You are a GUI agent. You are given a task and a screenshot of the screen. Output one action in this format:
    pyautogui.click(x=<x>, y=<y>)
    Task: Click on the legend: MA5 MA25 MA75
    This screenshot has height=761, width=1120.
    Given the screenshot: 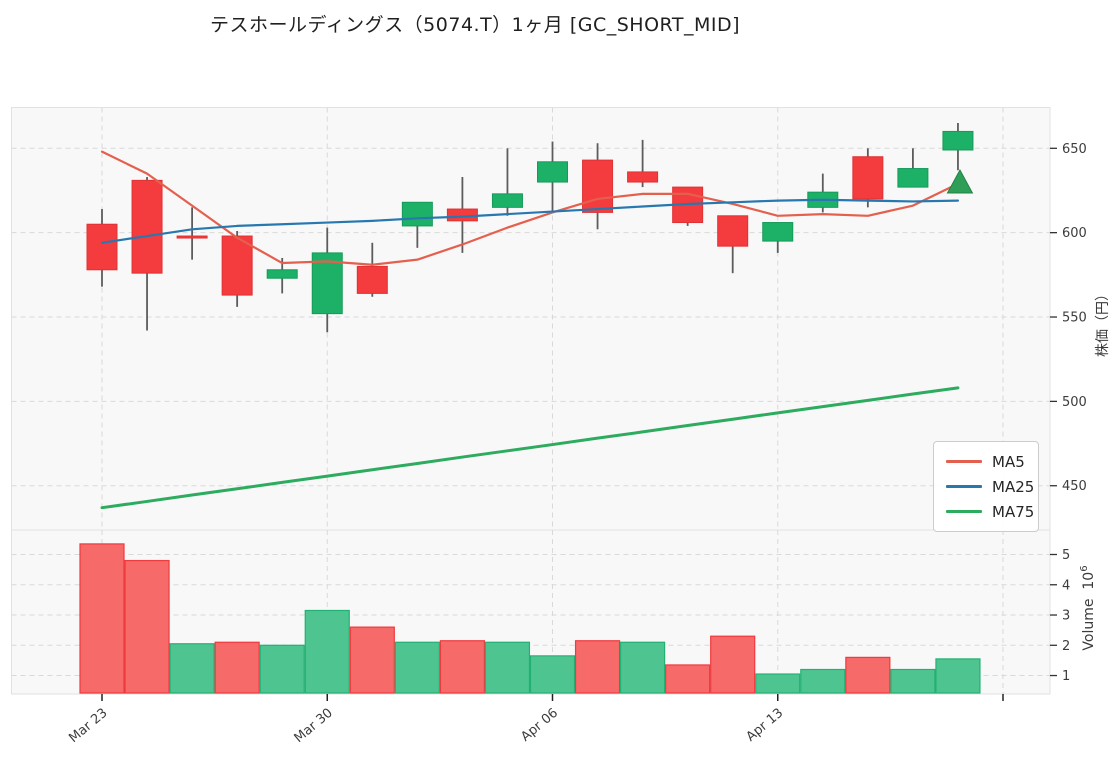 What is the action you would take?
    pyautogui.click(x=986, y=486)
    